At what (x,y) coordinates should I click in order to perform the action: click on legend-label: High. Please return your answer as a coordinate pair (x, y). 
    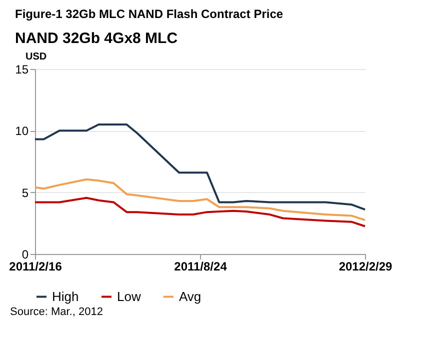
    Looking at the image, I should click on (65, 296).